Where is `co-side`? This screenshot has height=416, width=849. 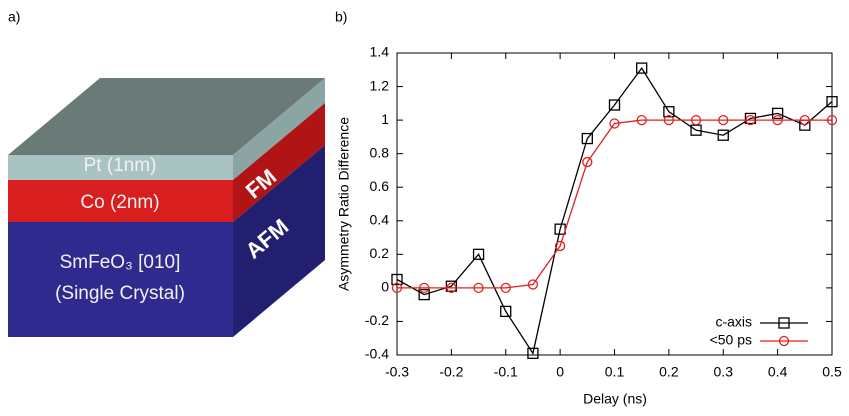
co-side is located at coordinates (279, 162).